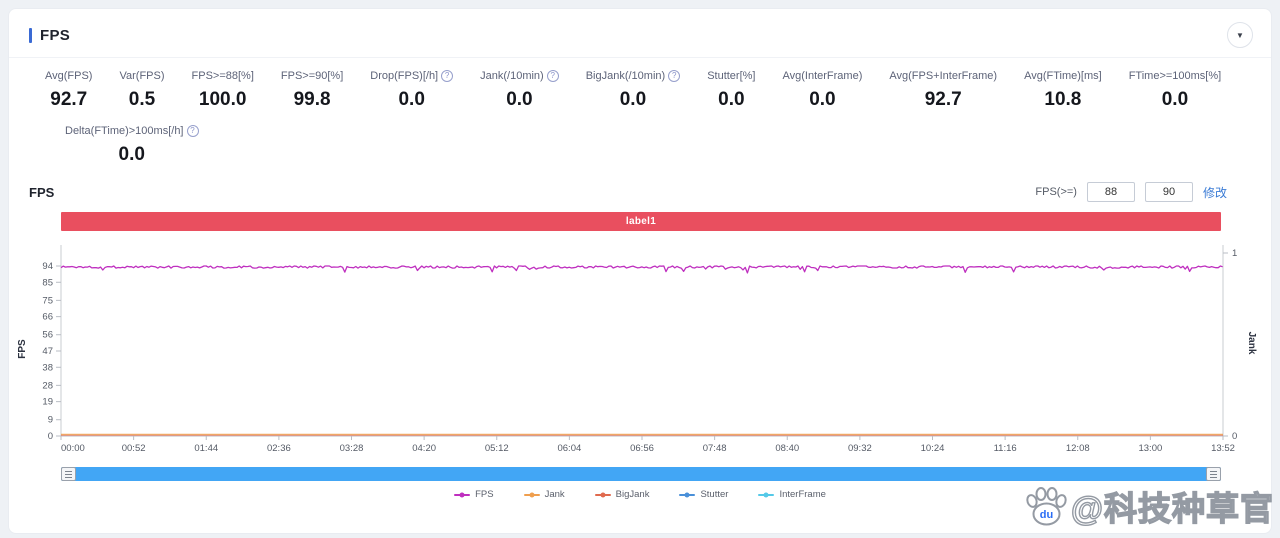 The height and width of the screenshot is (538, 1280). I want to click on y-axis-title-left: FPS, so click(22, 349).